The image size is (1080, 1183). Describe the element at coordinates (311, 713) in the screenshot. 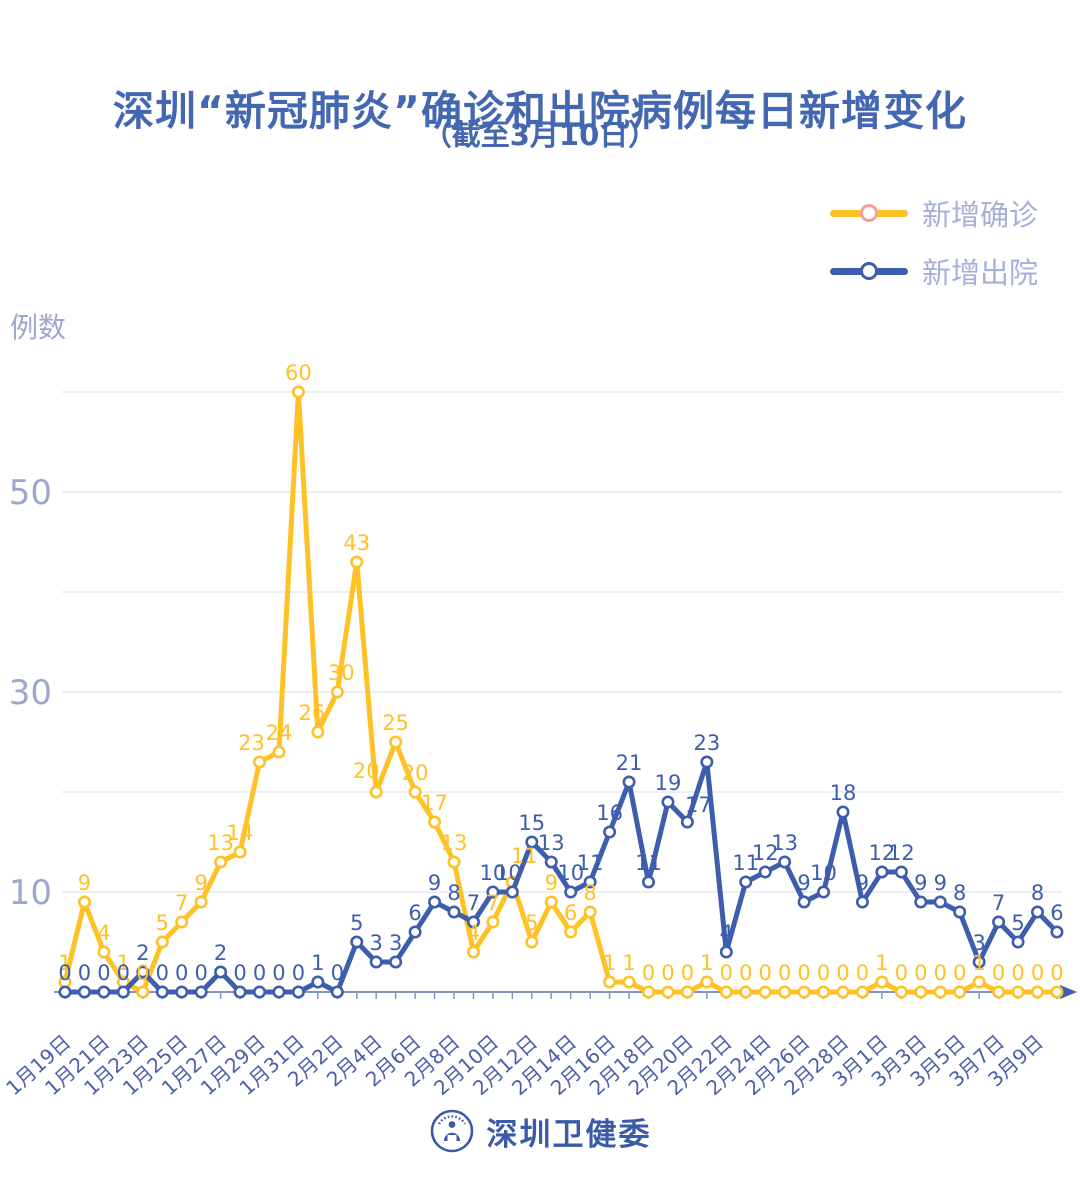

I see `data-label: 26` at that location.